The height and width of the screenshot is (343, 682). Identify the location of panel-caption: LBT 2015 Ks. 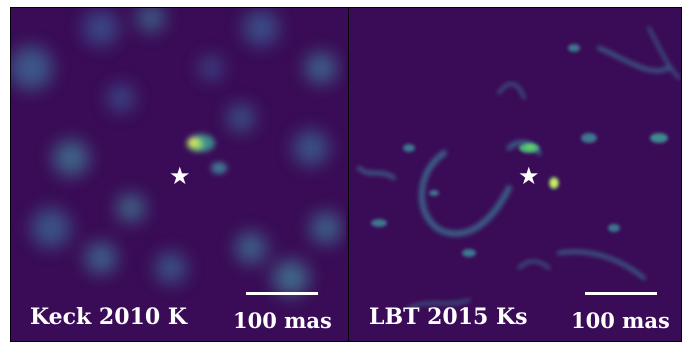
(448, 317).